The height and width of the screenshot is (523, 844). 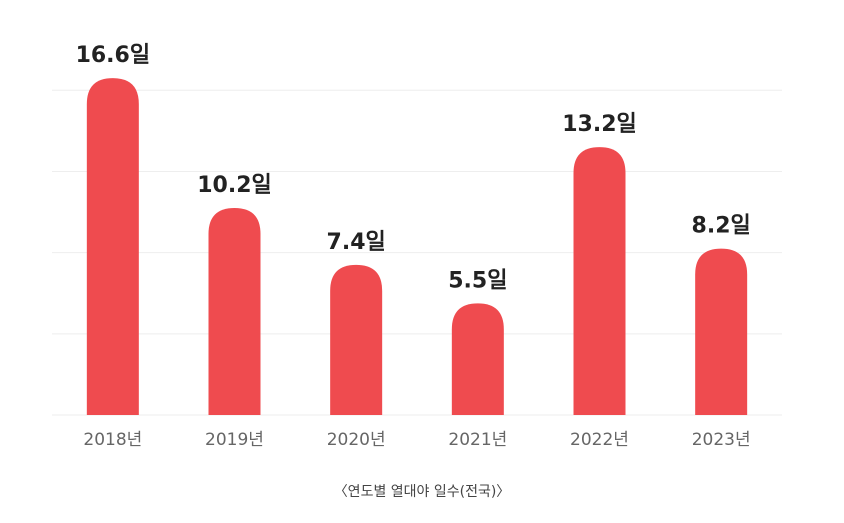 I want to click on value-label: 7.4일, so click(x=356, y=242).